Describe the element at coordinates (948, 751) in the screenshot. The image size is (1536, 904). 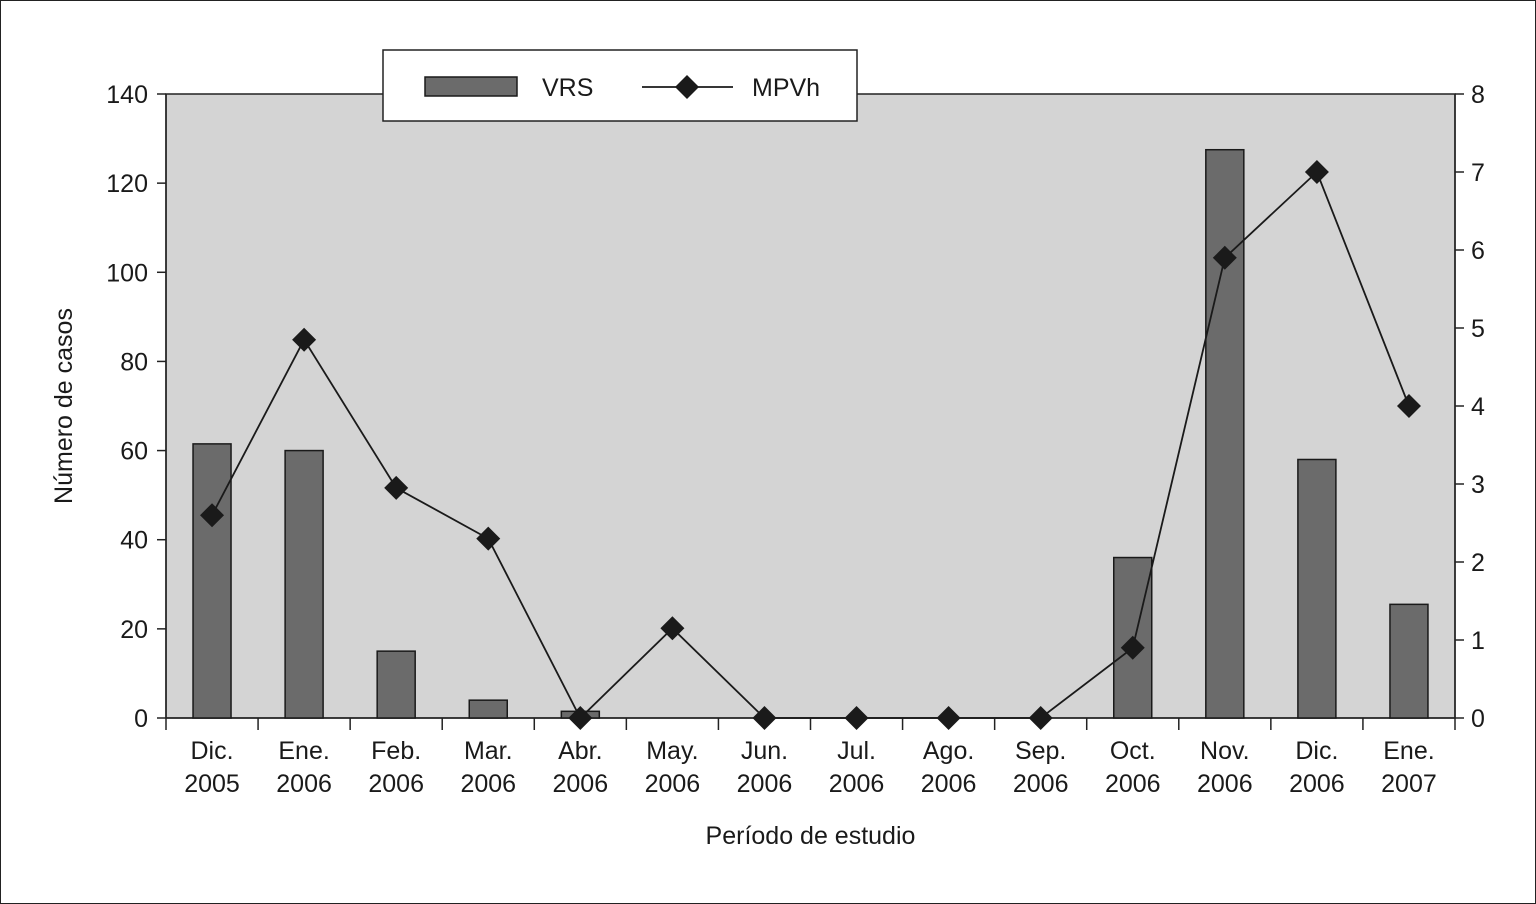
I see `x-tick-label-month: Ago.` at that location.